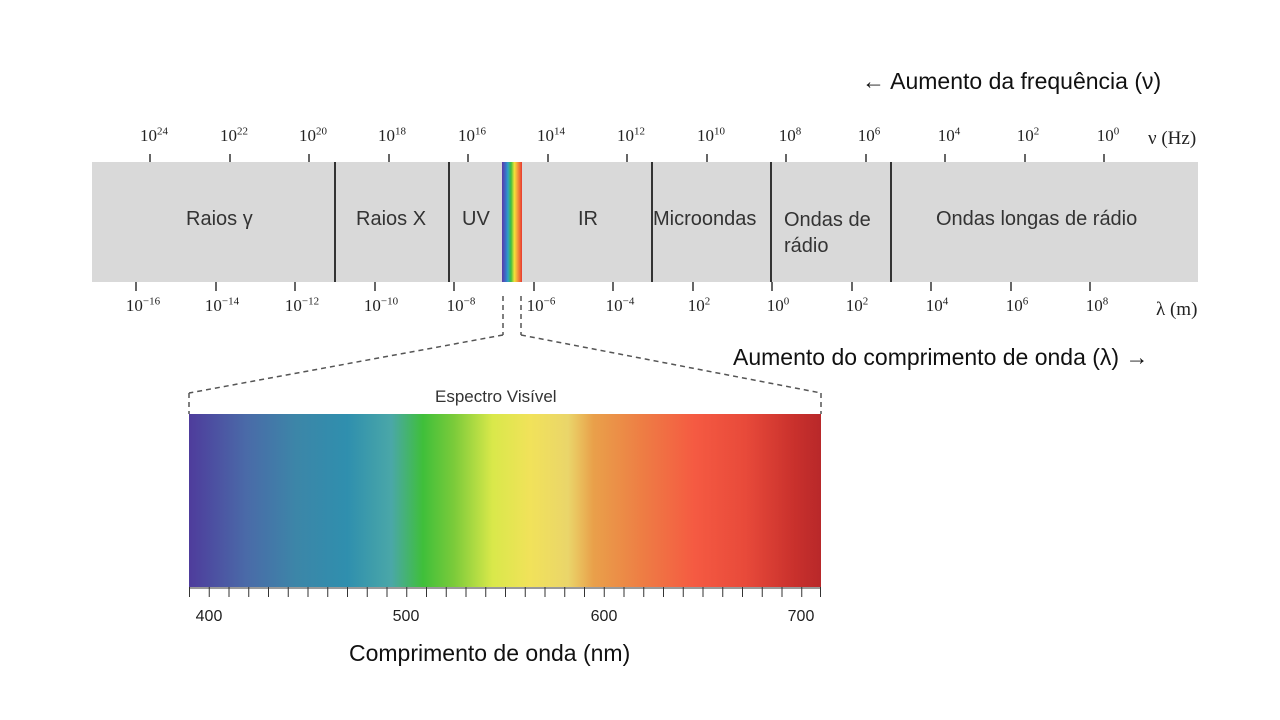  I want to click on wavelength-unit-label: λ (m), so click(1177, 309).